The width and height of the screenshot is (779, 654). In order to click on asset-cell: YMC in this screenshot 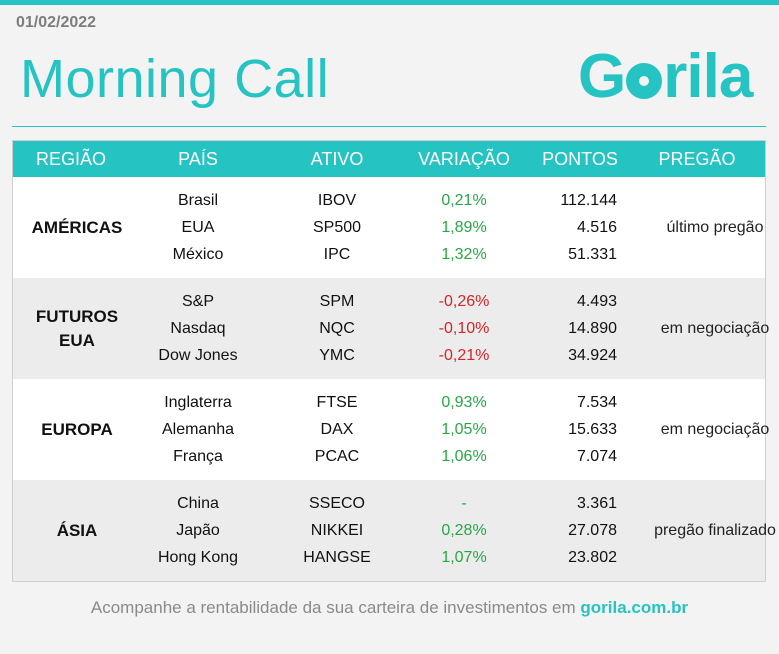, I will do `click(337, 355)`.